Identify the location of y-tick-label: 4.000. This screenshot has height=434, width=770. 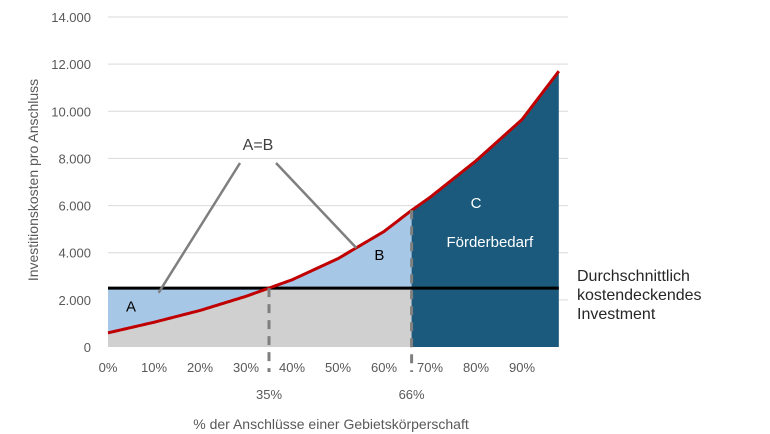
(74, 253).